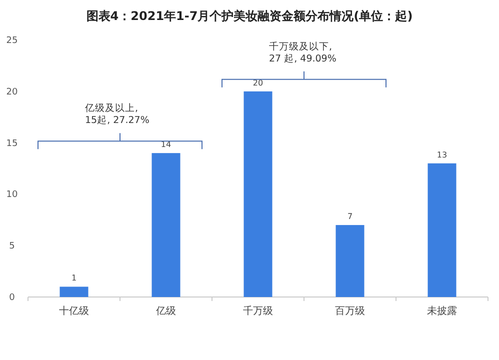 Image resolution: width=499 pixels, height=360 pixels. What do you see at coordinates (350, 311) in the screenshot?
I see `x-tick-label: 百万级` at bounding box center [350, 311].